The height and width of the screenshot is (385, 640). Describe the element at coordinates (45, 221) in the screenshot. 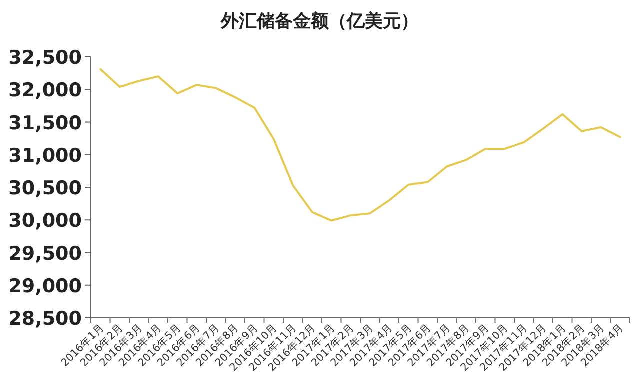

I see `y-tick-label: 30,000` at that location.